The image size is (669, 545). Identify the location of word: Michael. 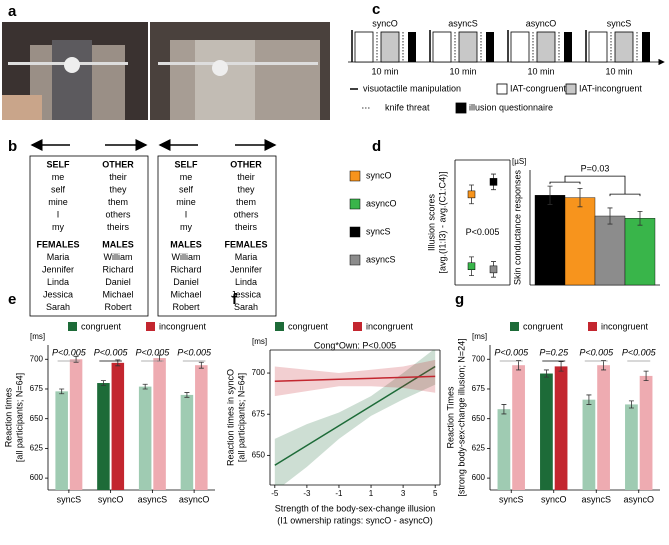
(185, 294).